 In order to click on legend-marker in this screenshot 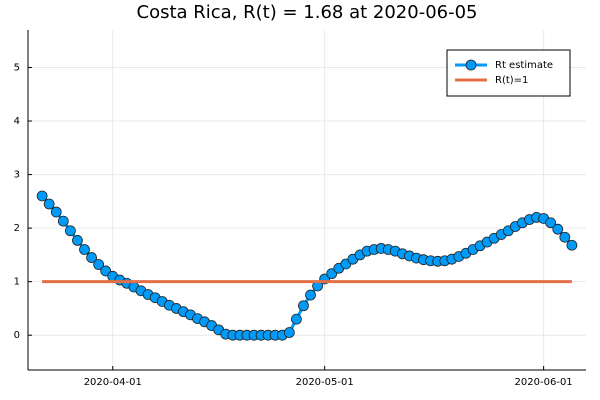, I will do `click(471, 65)`.